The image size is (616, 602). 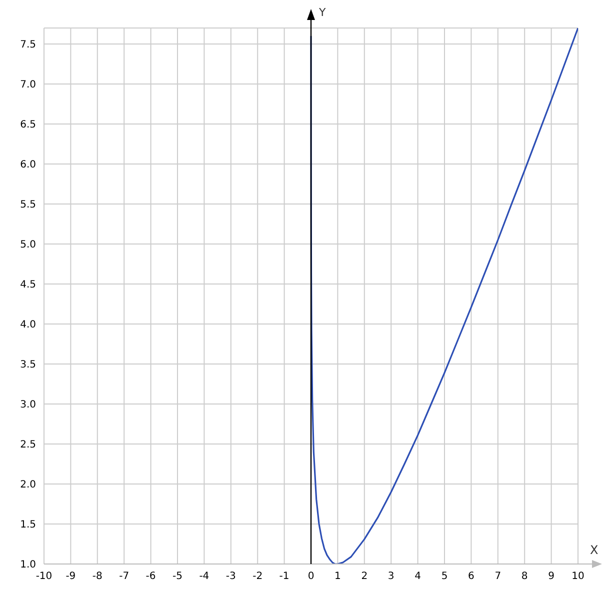 What do you see at coordinates (204, 576) in the screenshot?
I see `x-tick-label: -4` at bounding box center [204, 576].